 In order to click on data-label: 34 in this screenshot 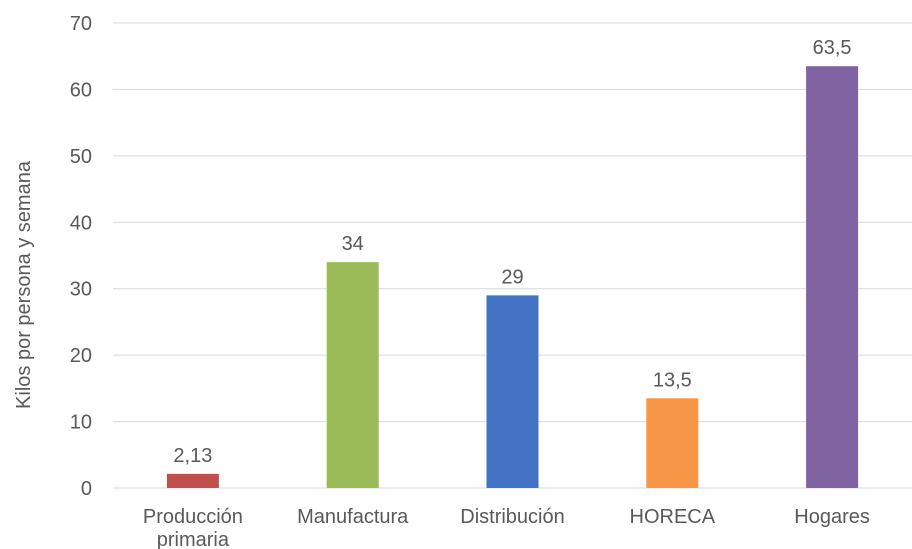, I will do `click(353, 244)`.